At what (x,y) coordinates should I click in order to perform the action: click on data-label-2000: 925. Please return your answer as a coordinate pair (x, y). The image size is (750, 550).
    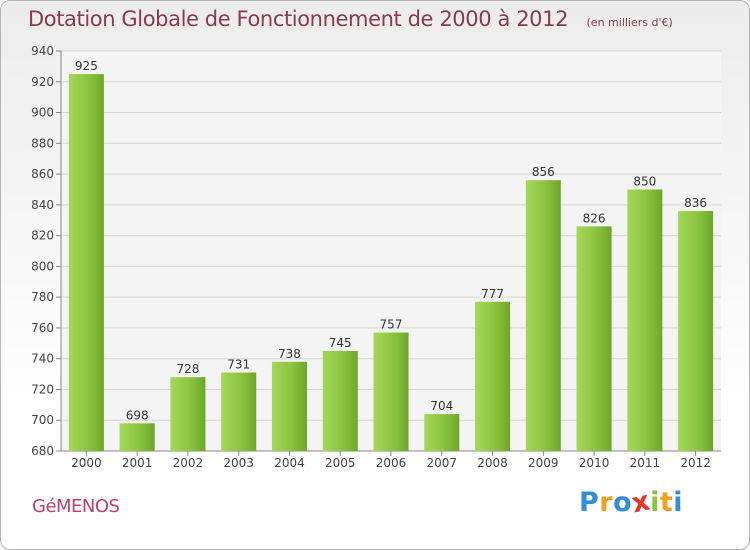
    Looking at the image, I should click on (86, 66).